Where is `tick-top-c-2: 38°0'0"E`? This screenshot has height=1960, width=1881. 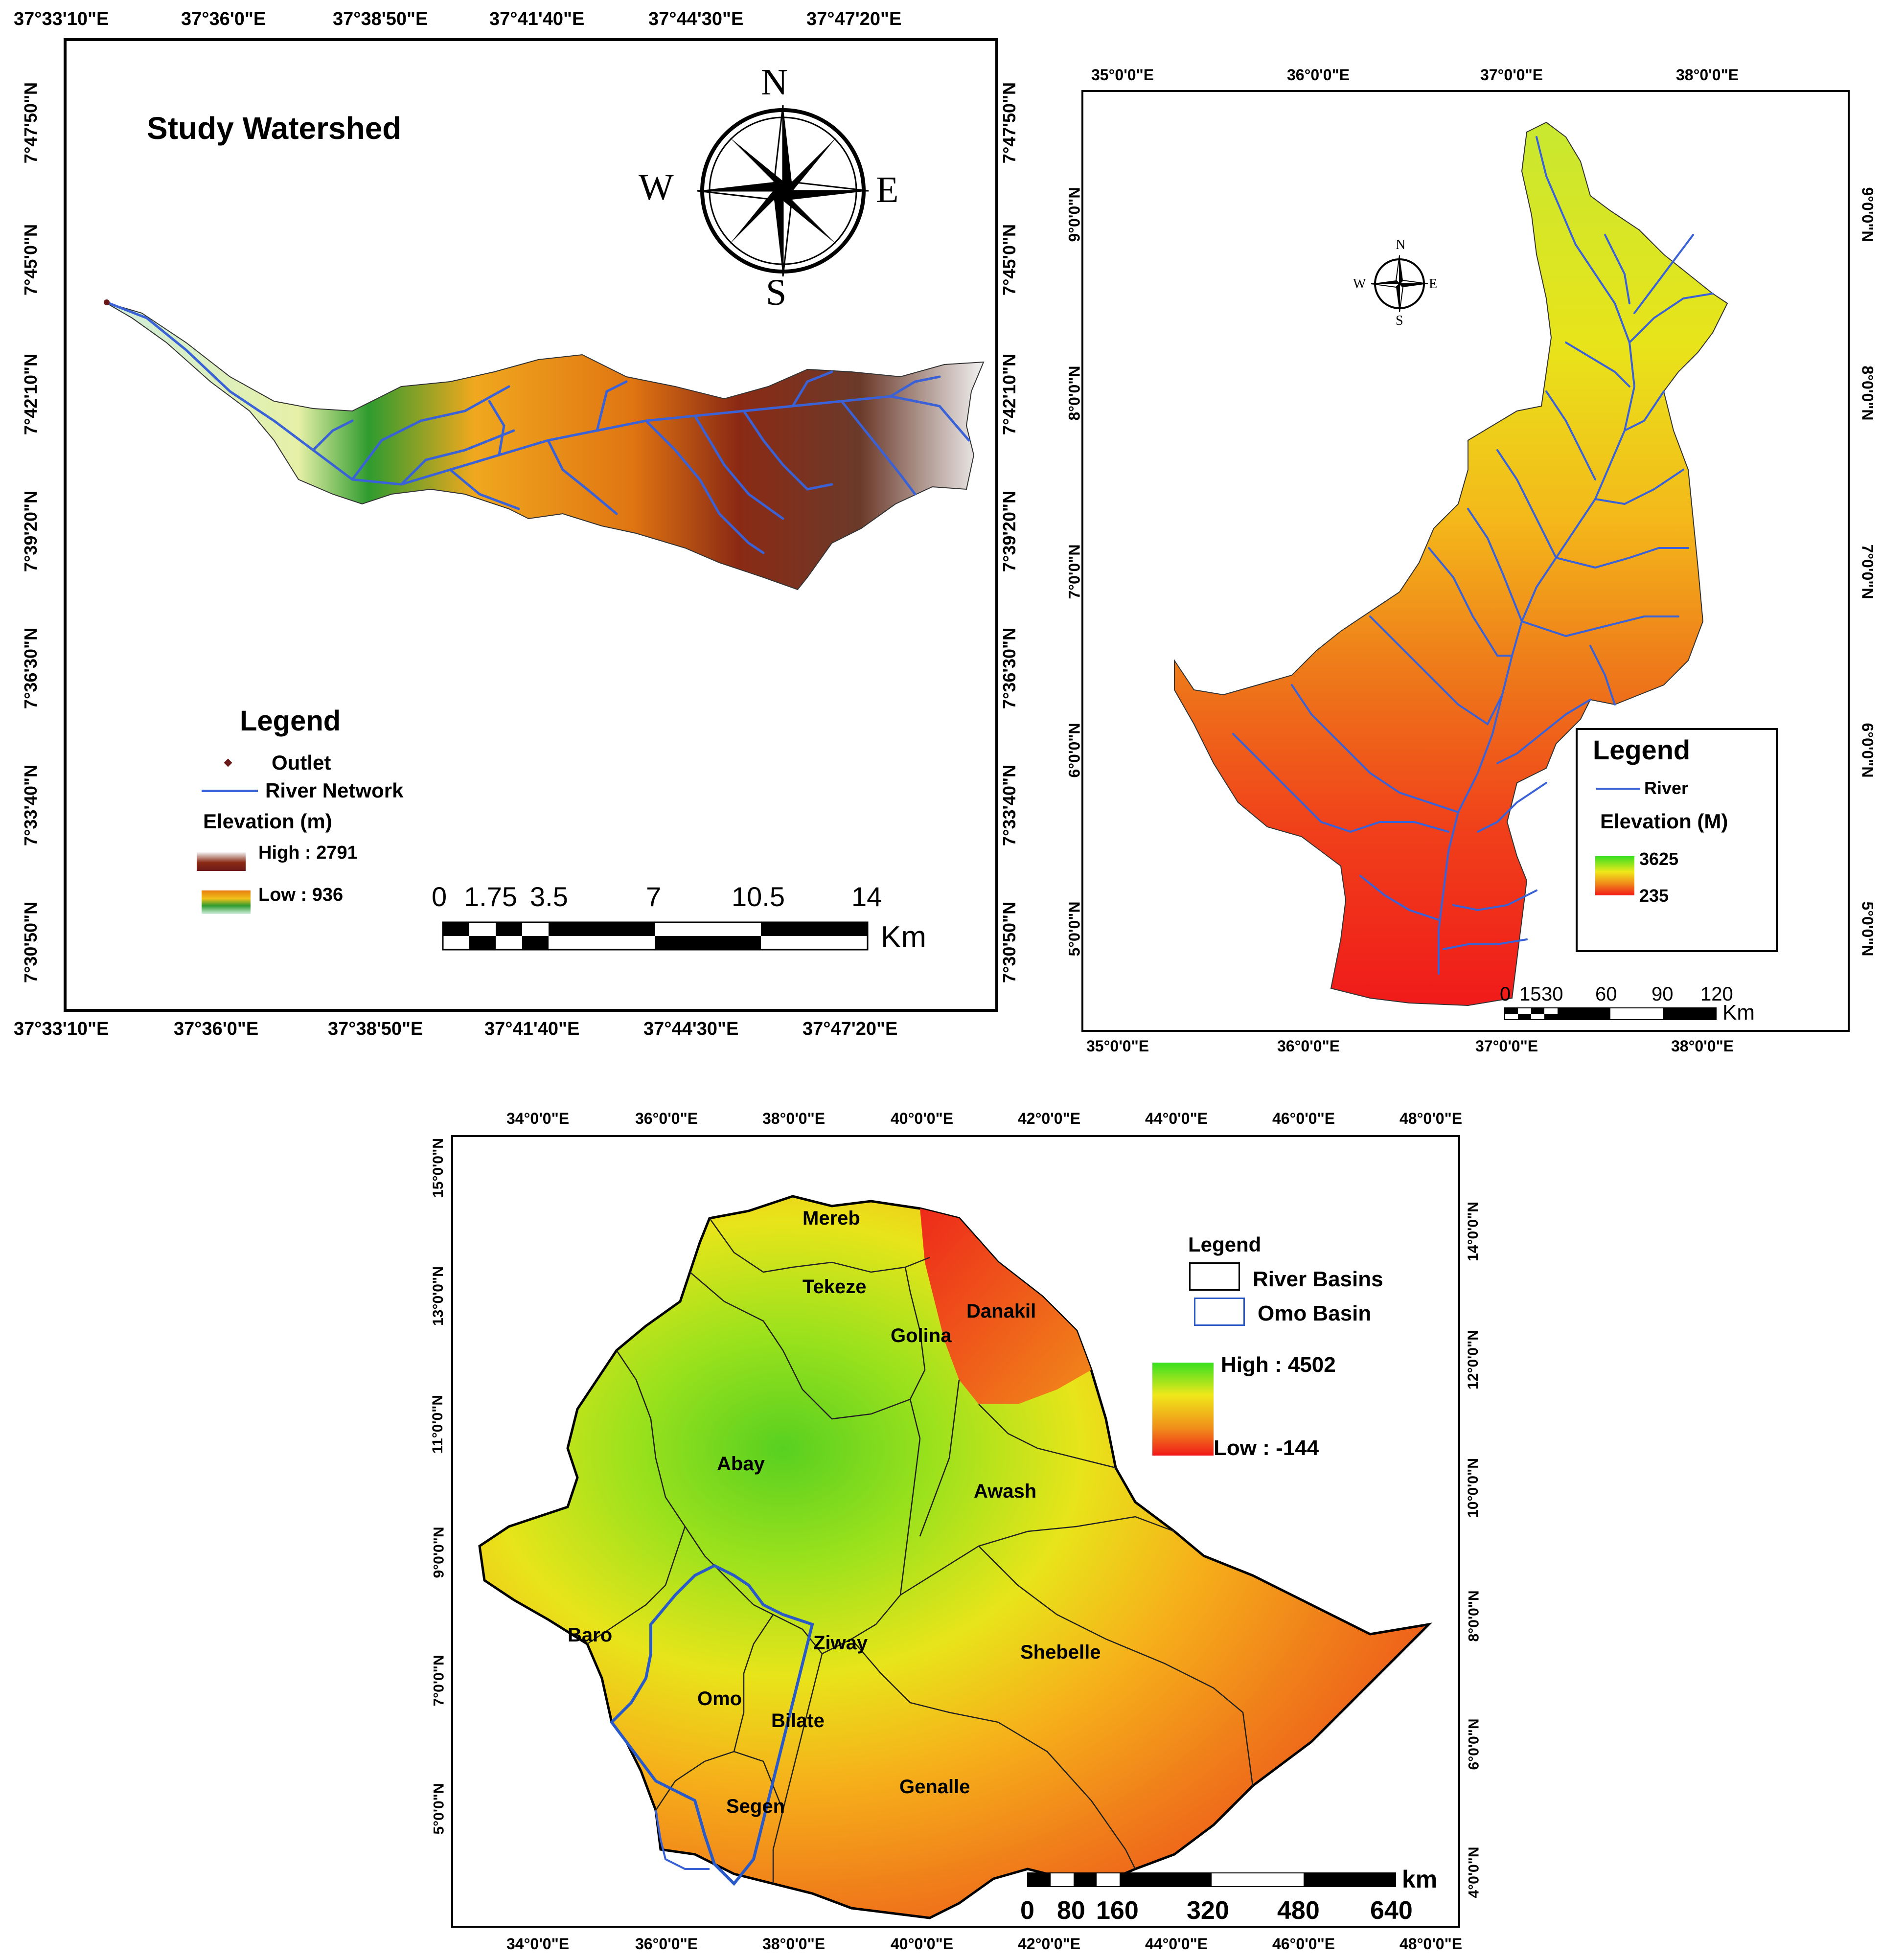
tick-top-c-2: 38°0'0"E is located at coordinates (794, 1118).